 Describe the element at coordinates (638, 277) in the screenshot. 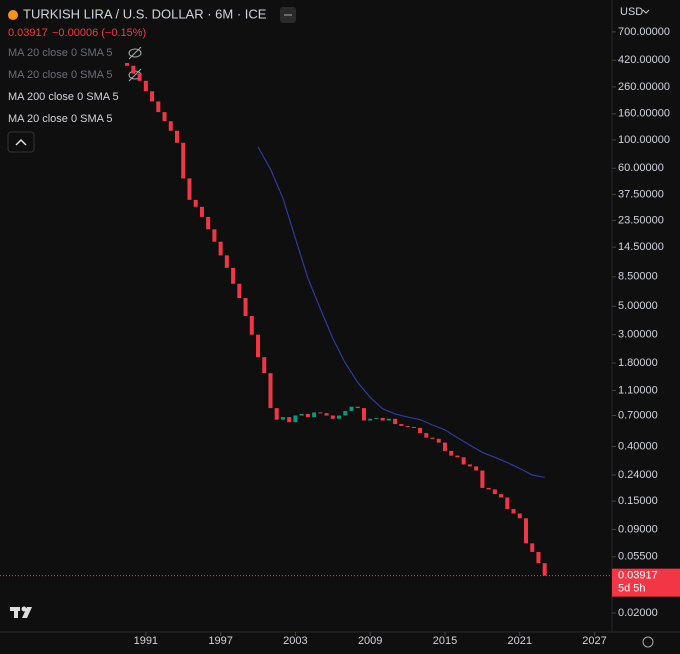

I see `y-tick-label: 8.50000` at that location.